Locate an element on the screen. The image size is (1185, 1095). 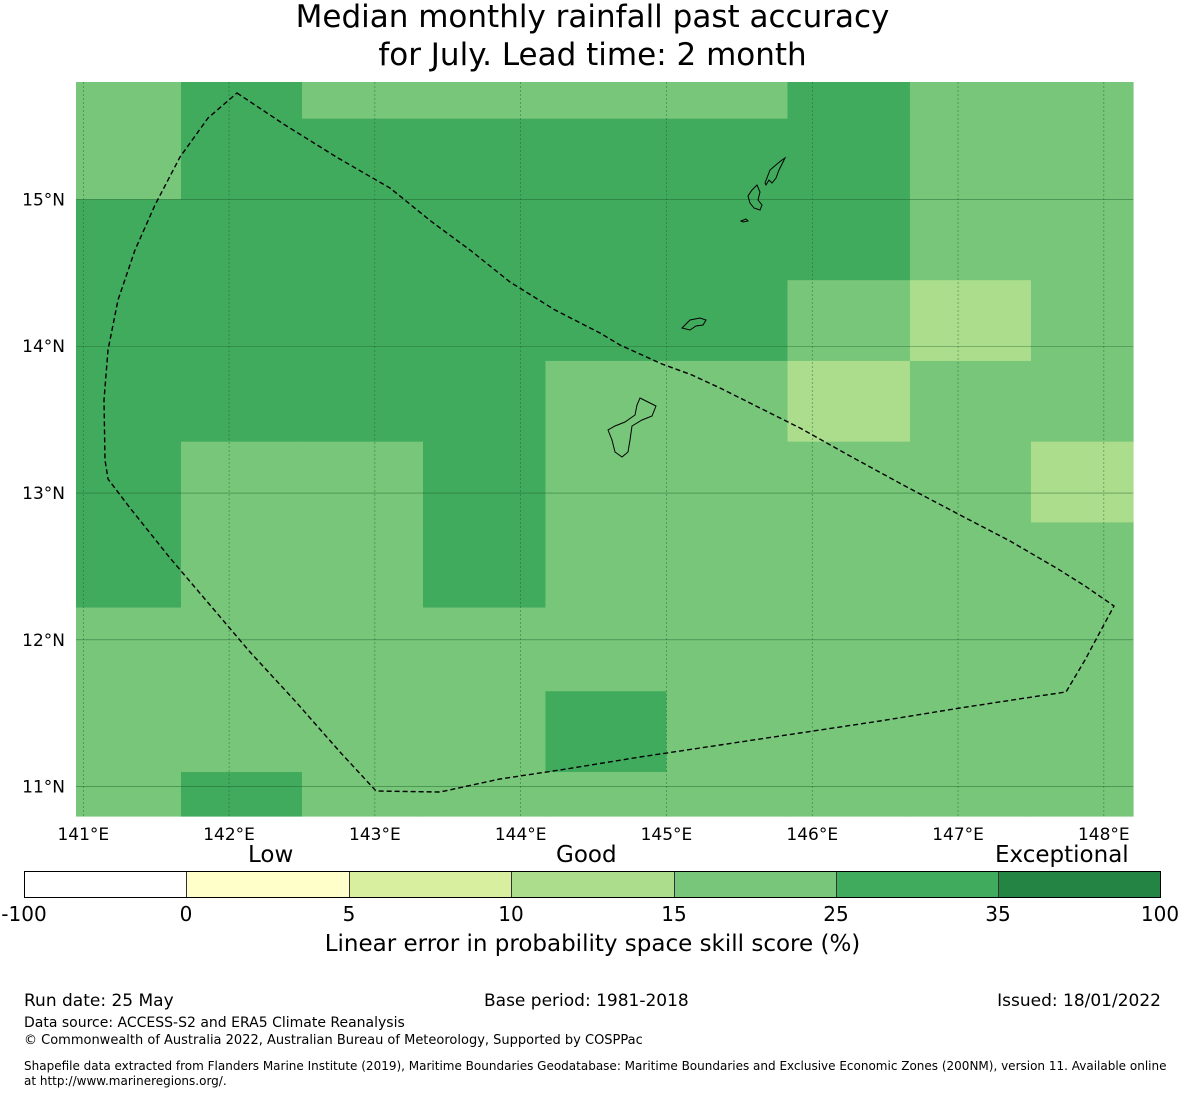
issued-date: Issued: 18/01/2022 is located at coordinates (1079, 1001).